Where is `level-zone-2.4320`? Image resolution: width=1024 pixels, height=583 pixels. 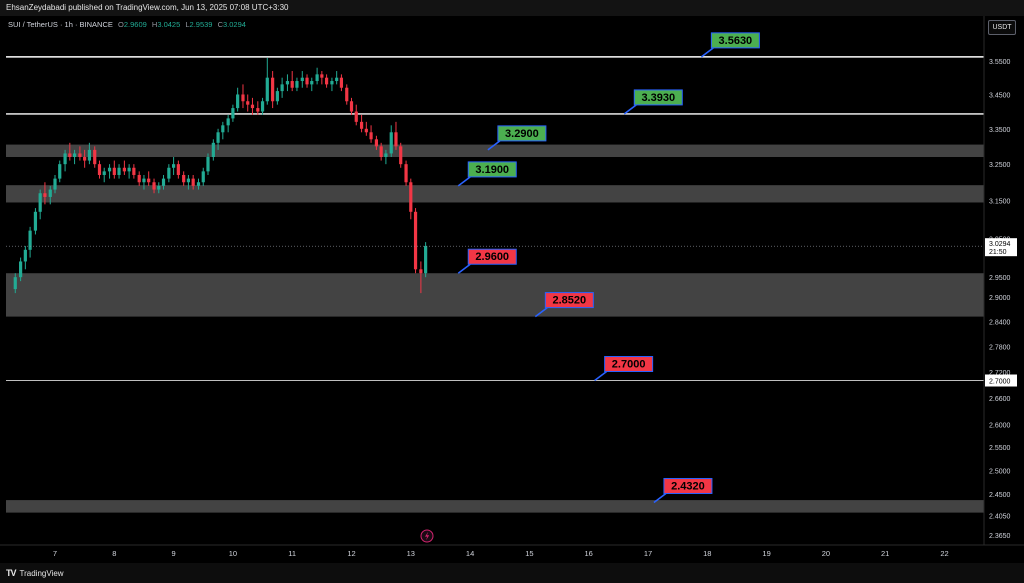 level-zone-2.4320 is located at coordinates (495, 506).